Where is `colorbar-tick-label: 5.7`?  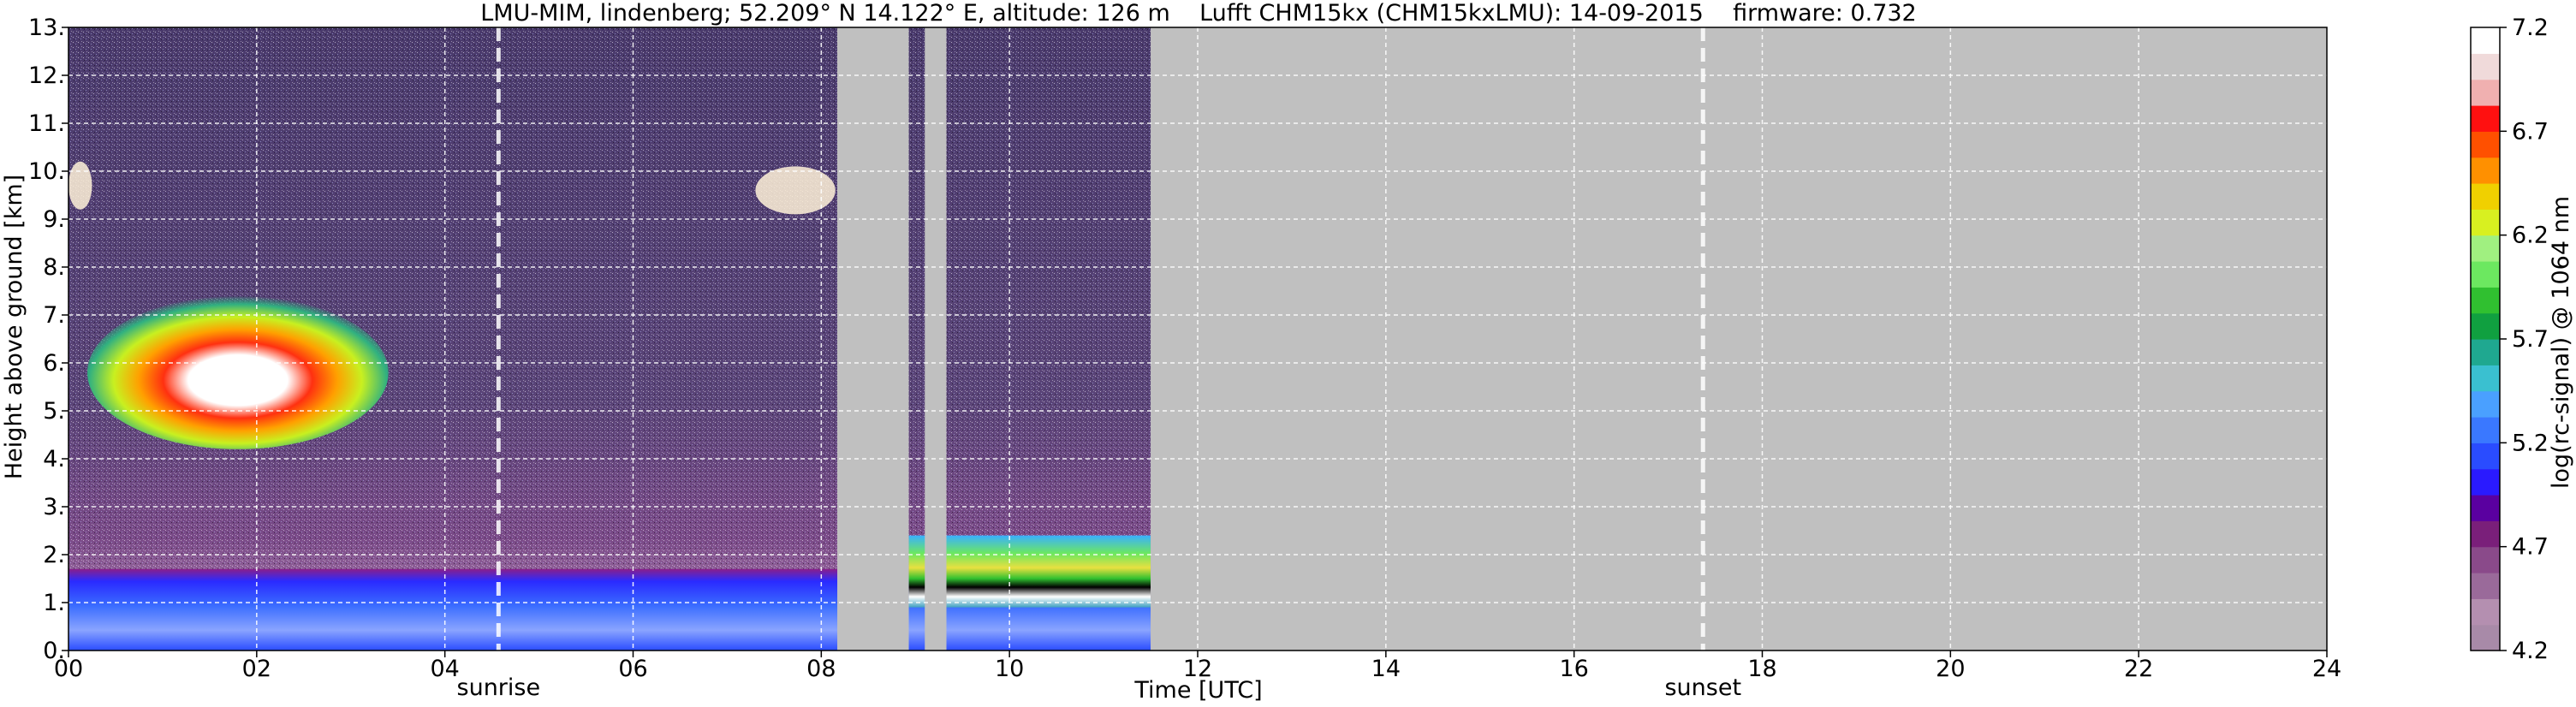
colorbar-tick-label: 5.7 is located at coordinates (2531, 339).